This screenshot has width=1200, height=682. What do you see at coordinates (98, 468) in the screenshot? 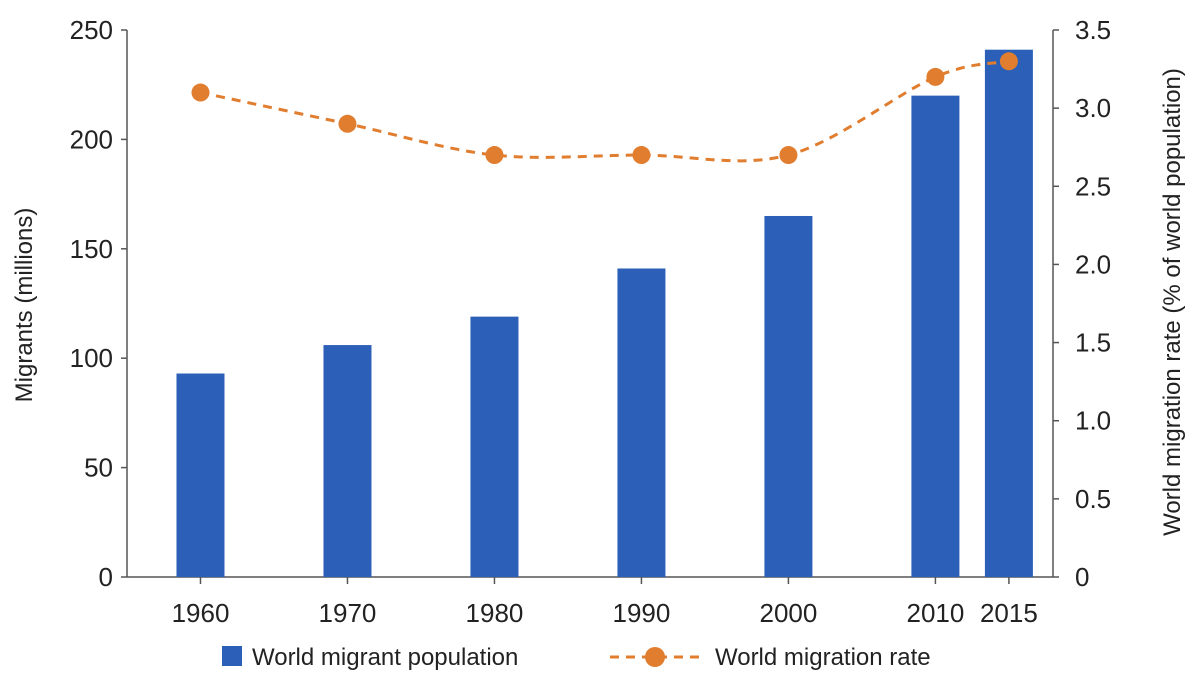
I see `y-tick-label: 50` at bounding box center [98, 468].